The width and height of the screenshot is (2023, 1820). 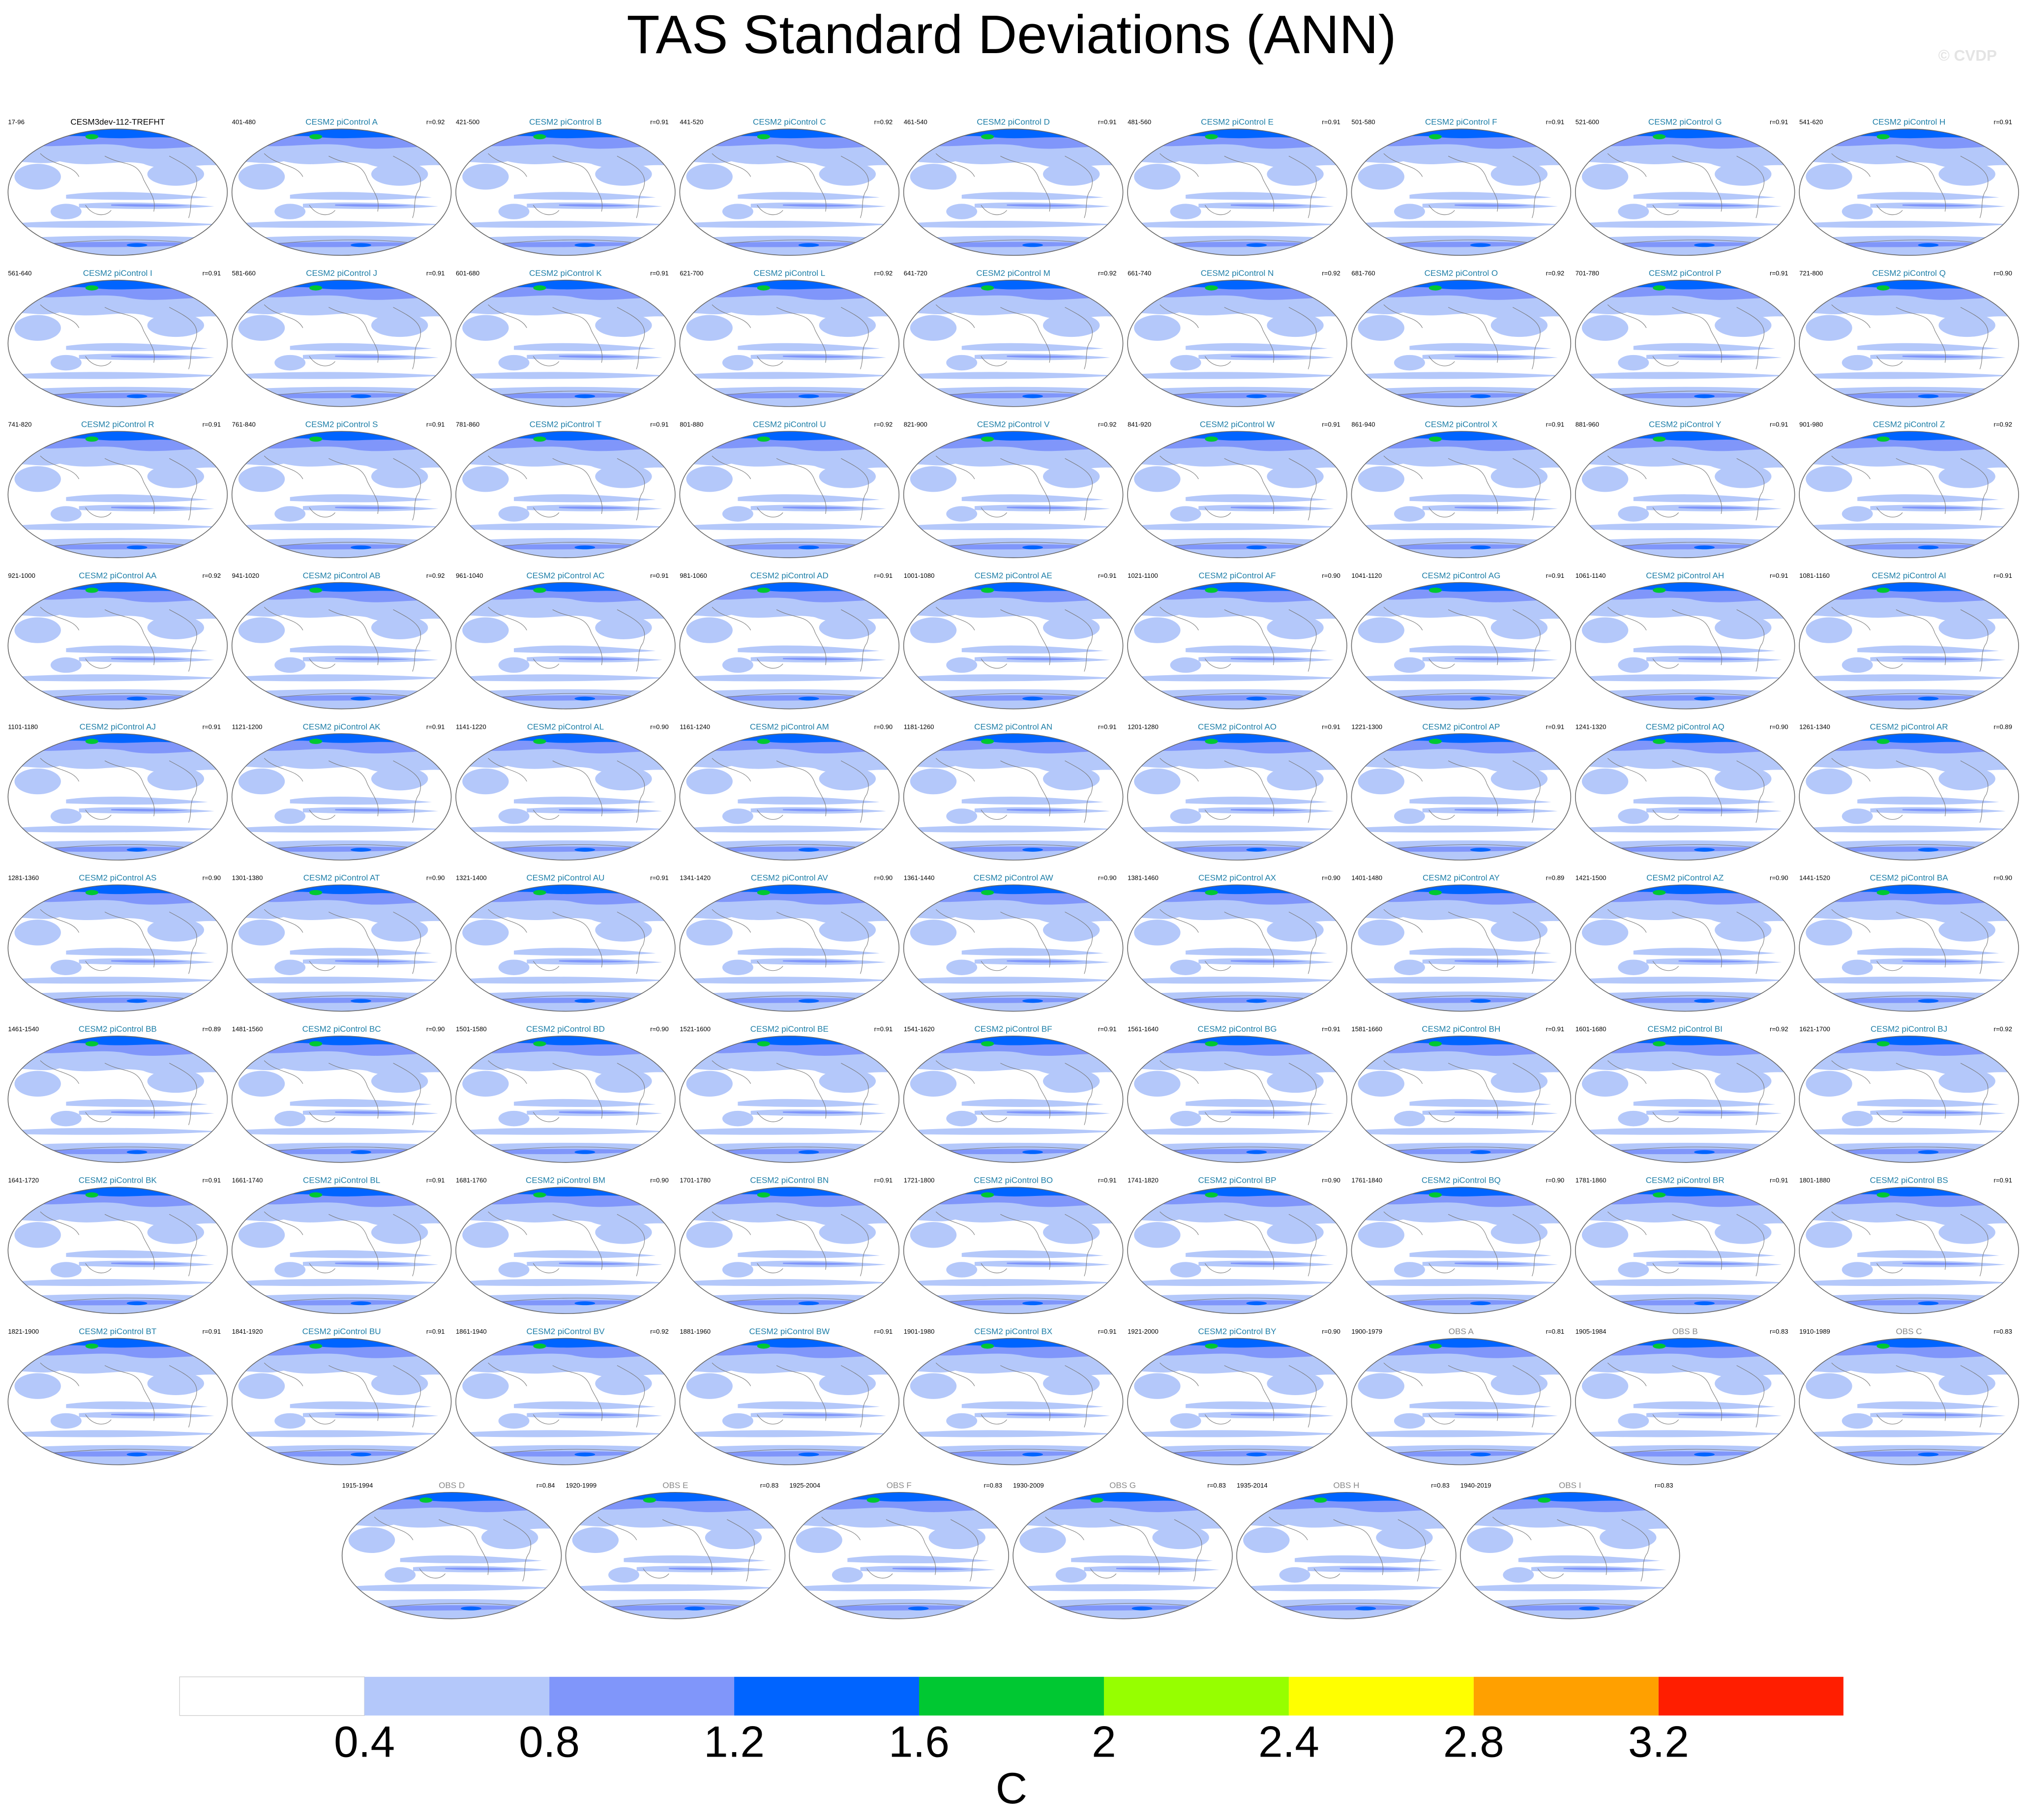 I want to click on panel-period: 801-880, so click(x=691, y=424).